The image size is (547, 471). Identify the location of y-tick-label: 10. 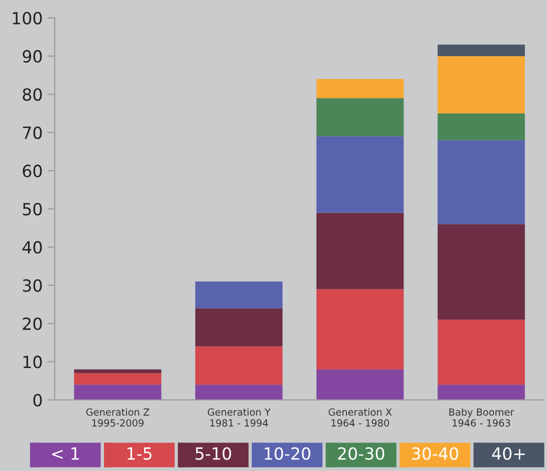
(33, 362).